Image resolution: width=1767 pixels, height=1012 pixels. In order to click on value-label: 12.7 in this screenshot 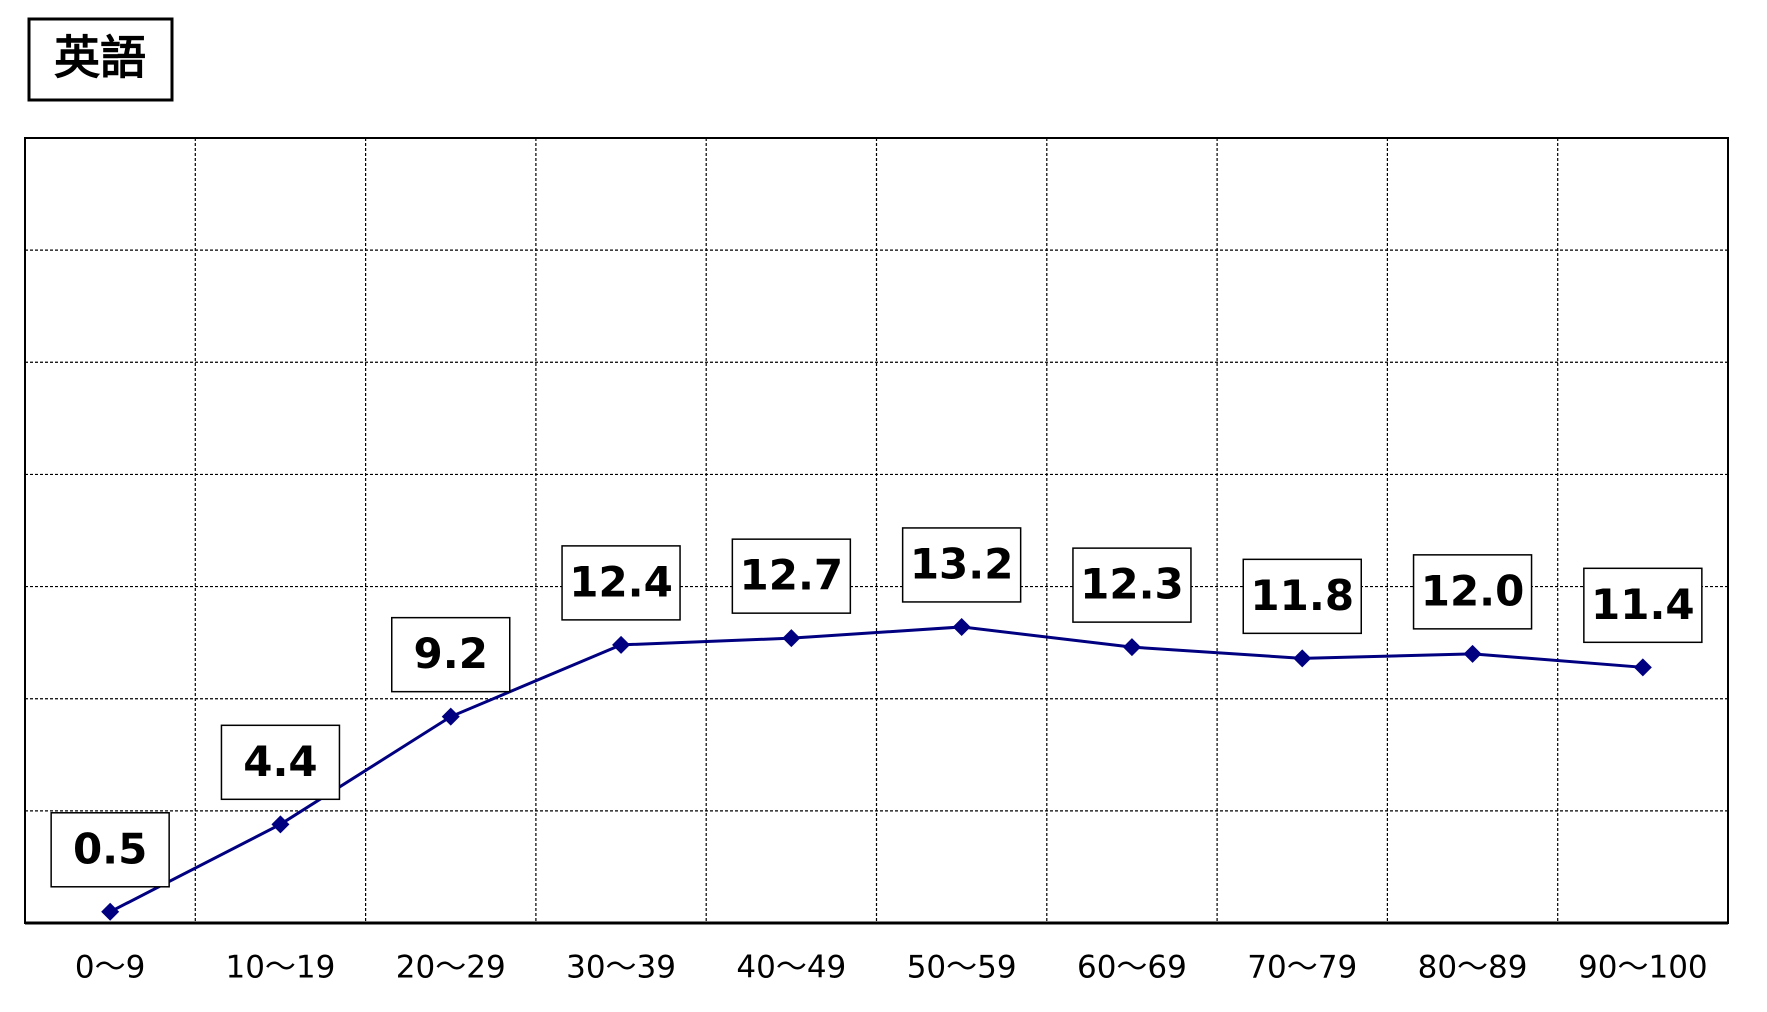, I will do `click(792, 575)`.